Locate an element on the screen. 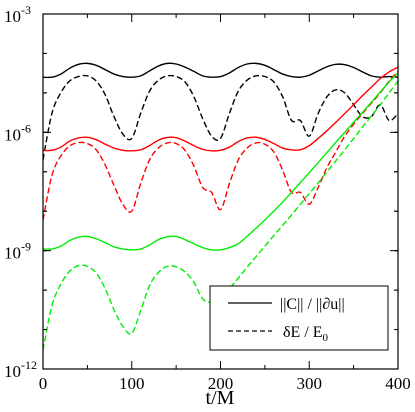 The width and height of the screenshot is (415, 412). y-tick-label: 10⁻⁹ is located at coordinates (17, 251).